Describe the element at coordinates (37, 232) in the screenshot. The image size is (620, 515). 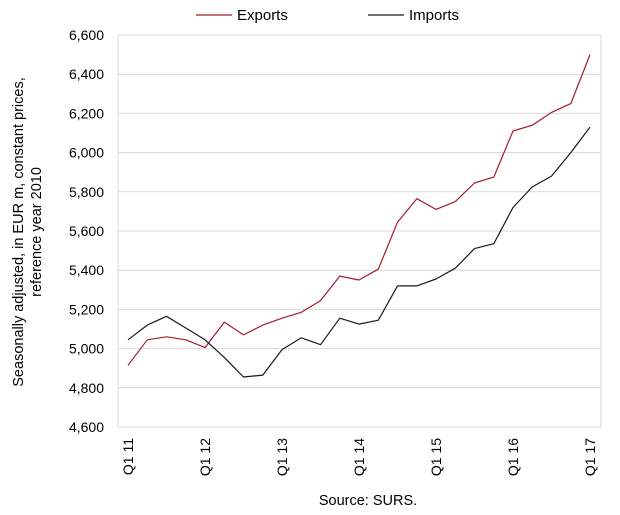
I see `y-axis-title-line-2: reference year 2010` at that location.